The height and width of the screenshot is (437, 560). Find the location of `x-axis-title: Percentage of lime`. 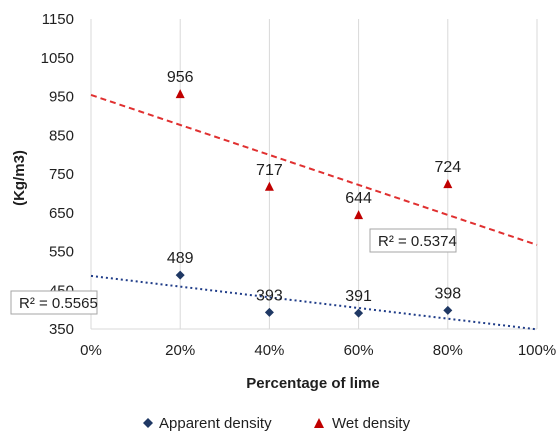

x-axis-title: Percentage of lime is located at coordinates (312, 383).